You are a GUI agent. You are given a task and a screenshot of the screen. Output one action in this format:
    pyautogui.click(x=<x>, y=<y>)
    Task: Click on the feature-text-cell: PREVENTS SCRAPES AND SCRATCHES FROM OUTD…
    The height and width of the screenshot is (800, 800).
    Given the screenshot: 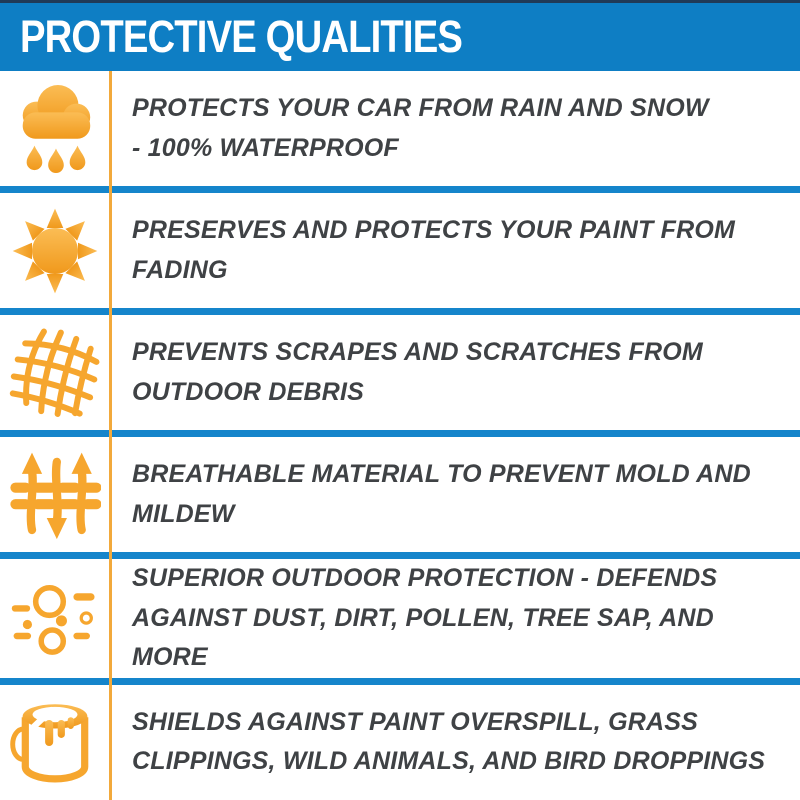 What is the action you would take?
    pyautogui.click(x=455, y=372)
    